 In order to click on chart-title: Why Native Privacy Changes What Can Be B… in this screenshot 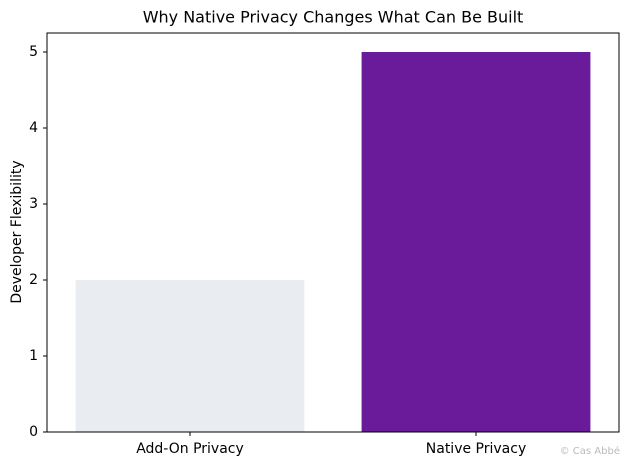, I will do `click(333, 17)`.